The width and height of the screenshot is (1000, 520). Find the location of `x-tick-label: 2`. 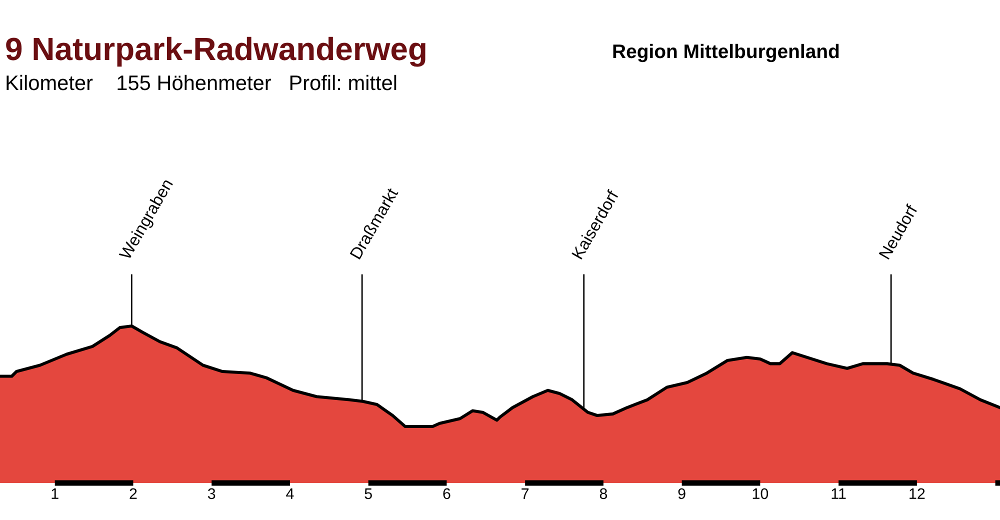

x-tick-label: 2 is located at coordinates (133, 493).